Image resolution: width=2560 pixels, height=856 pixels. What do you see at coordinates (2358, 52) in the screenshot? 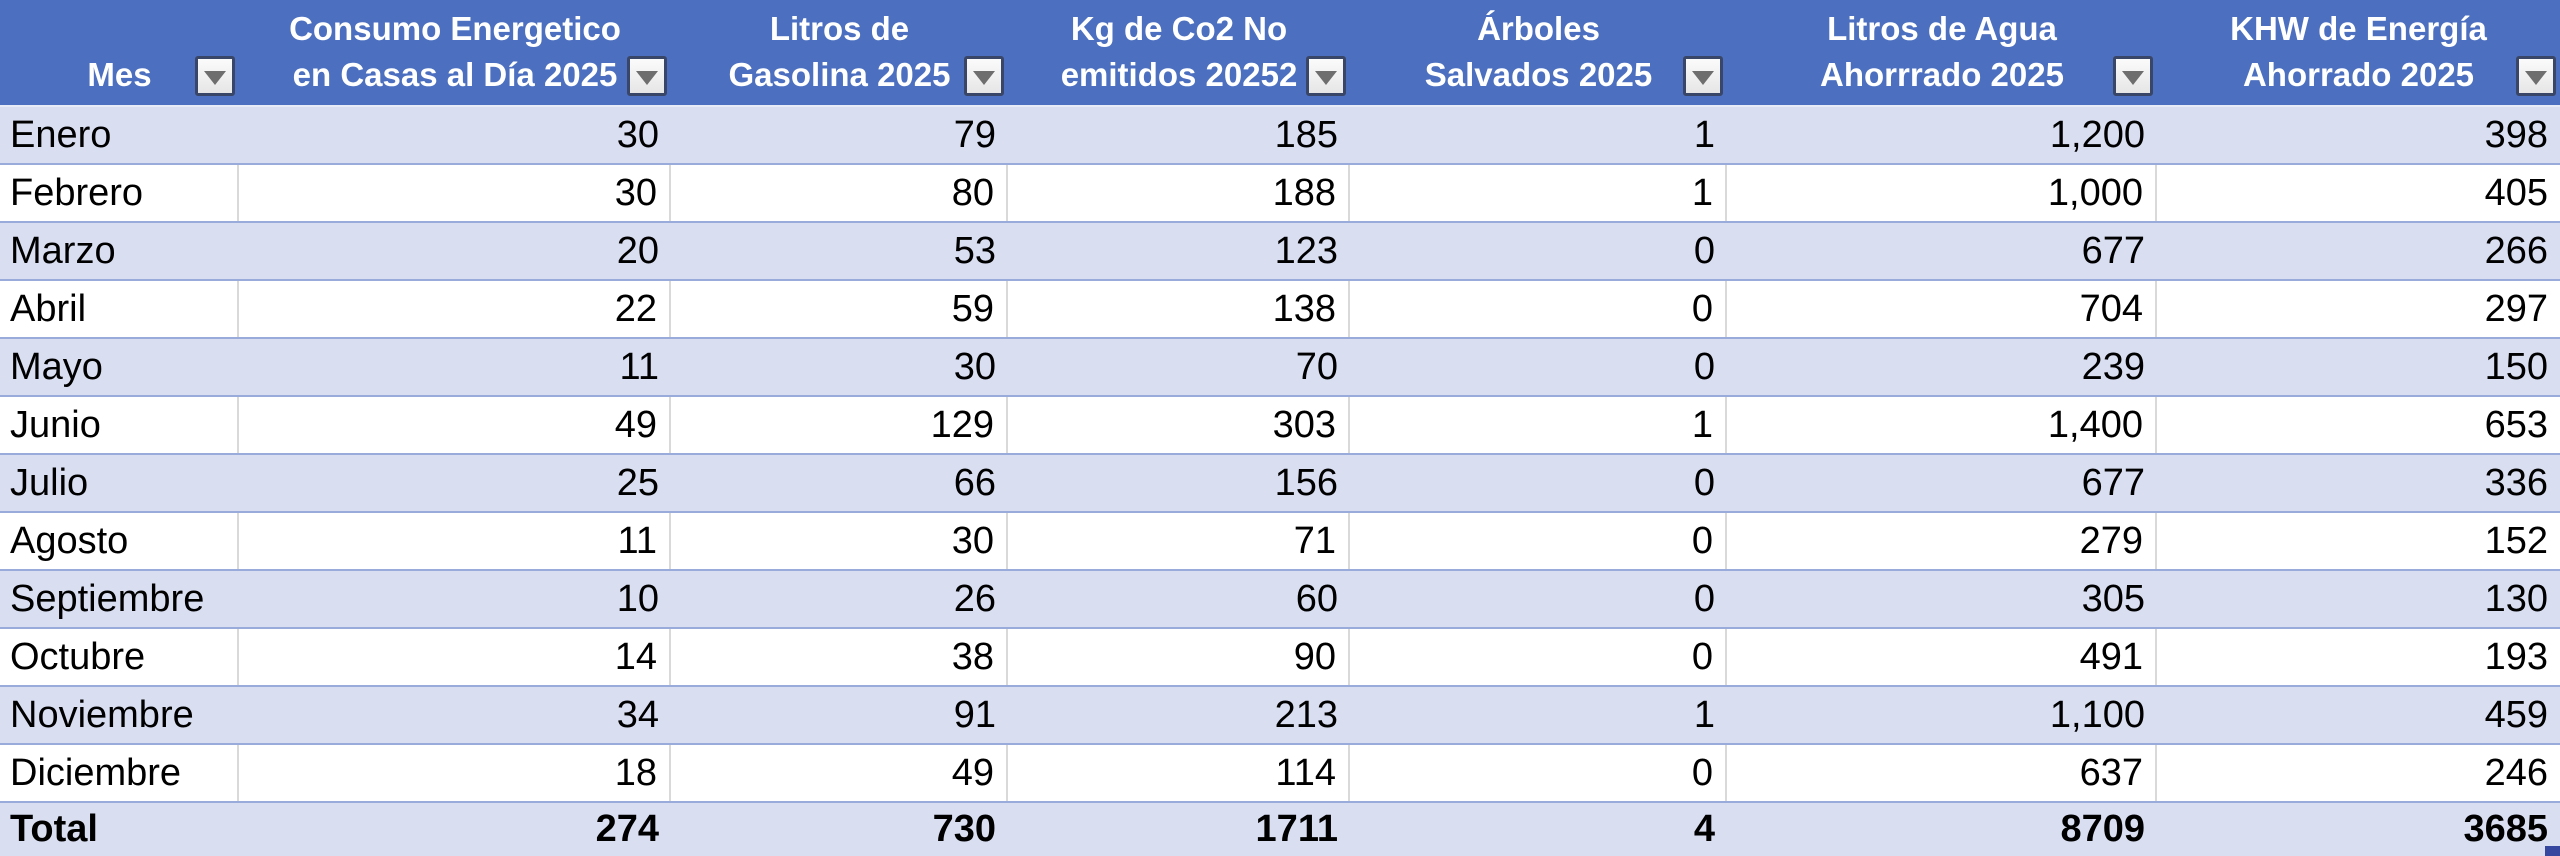
I see `column-header-khw: KHW de Energía Ahorrado 2025` at bounding box center [2358, 52].